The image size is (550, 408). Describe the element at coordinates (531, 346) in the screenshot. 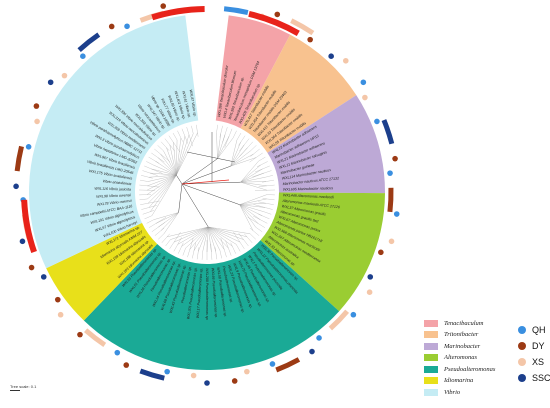

I see `site-legend-item-dy: DY` at that location.